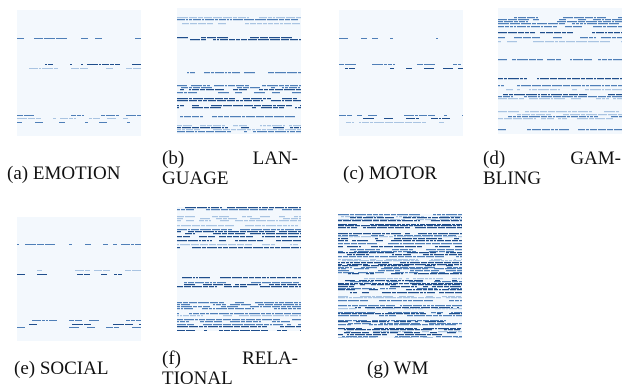 The width and height of the screenshot is (638, 392). Describe the element at coordinates (173, 158) in the screenshot. I see `caption-b-label: (b)` at that location.